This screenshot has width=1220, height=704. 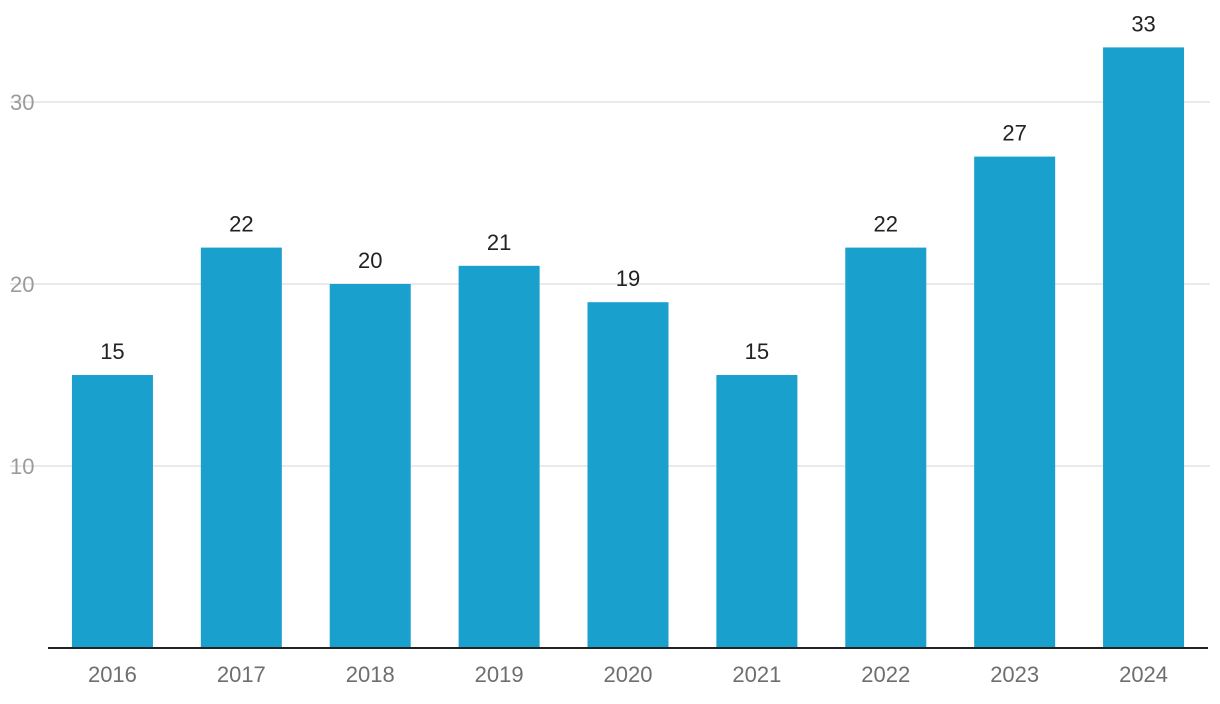 I want to click on data-label: 20, so click(x=370, y=260).